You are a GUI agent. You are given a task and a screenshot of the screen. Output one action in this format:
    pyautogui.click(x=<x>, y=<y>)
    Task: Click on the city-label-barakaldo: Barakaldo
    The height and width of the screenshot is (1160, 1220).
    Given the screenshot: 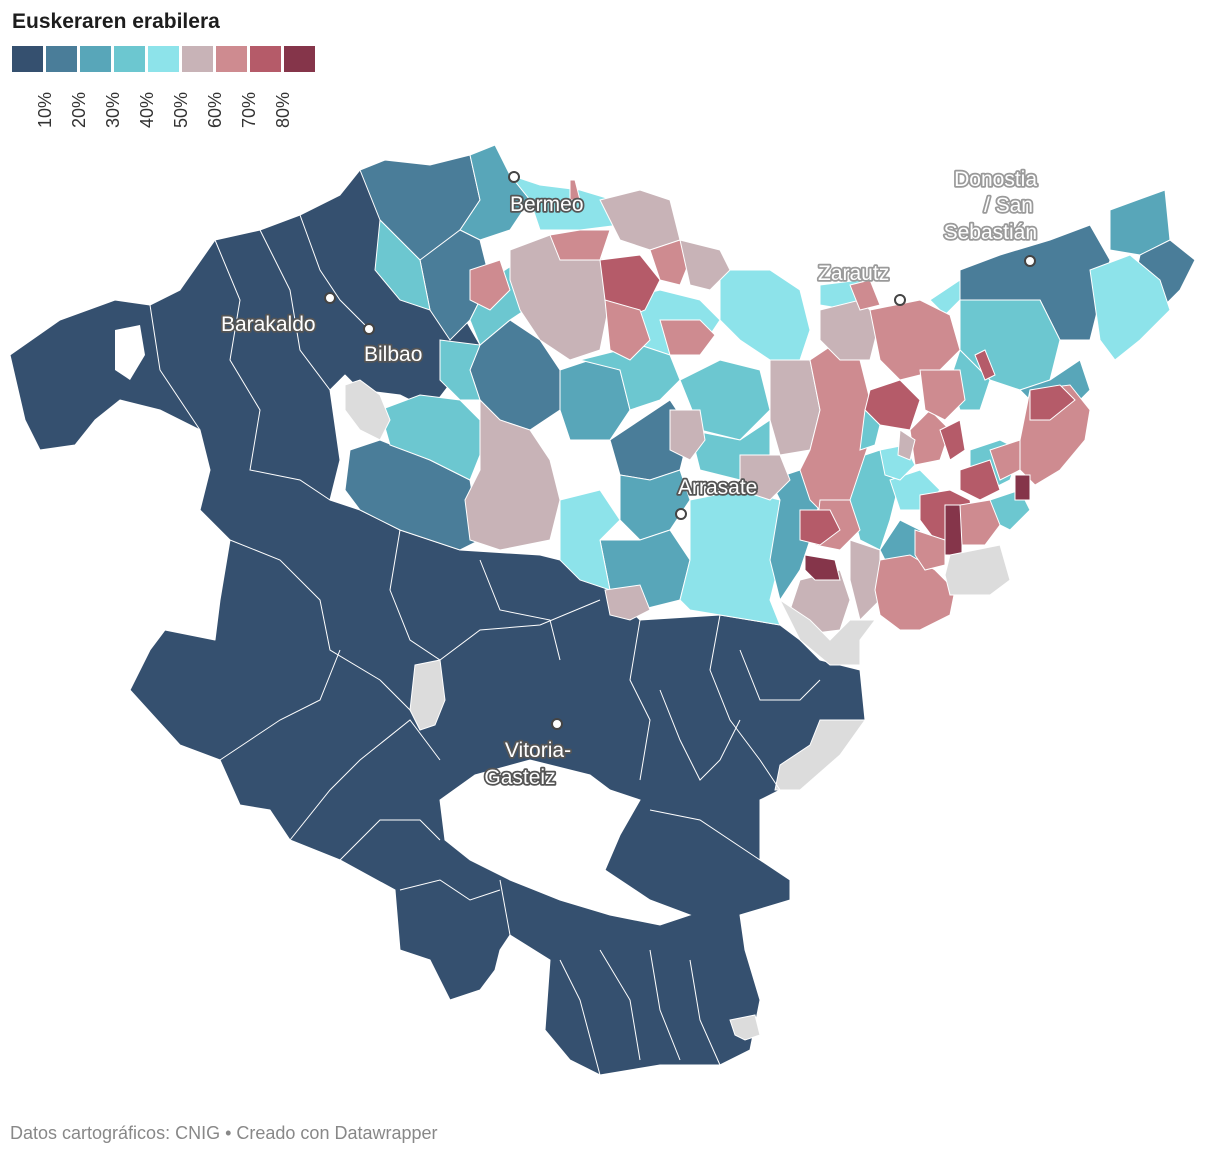 What is the action you would take?
    pyautogui.click(x=268, y=324)
    